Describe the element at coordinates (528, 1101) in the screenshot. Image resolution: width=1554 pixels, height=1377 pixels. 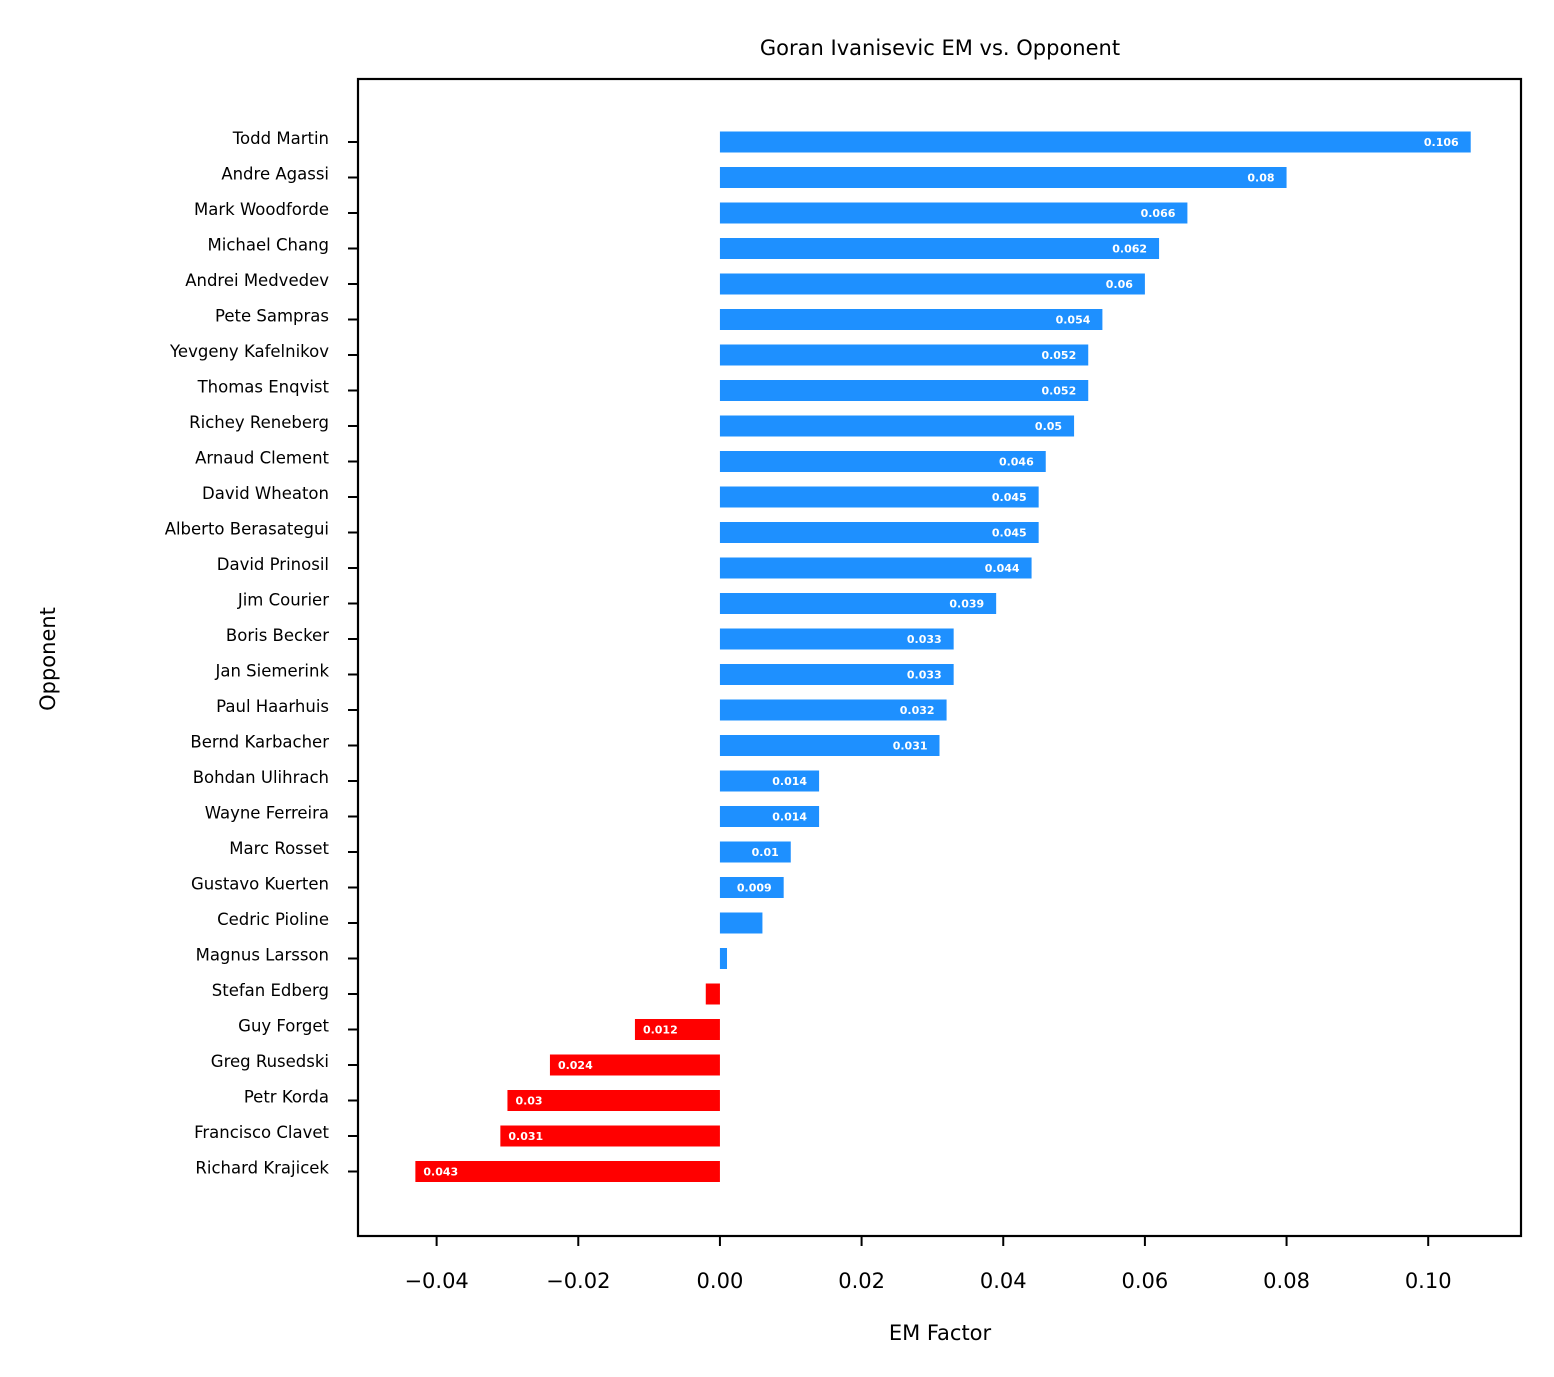
I see `bar-value-label: 0.03` at that location.